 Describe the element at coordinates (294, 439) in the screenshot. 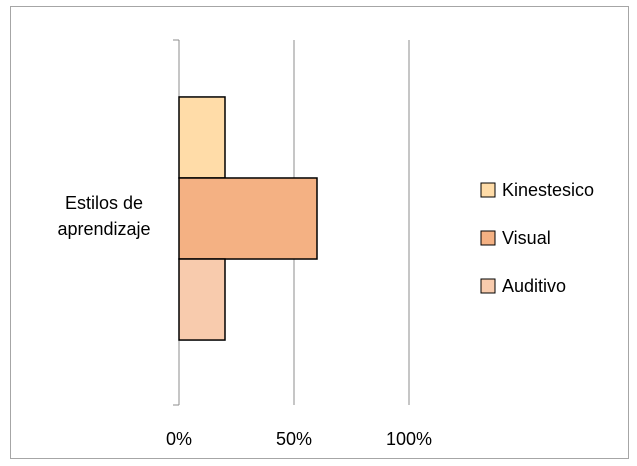

I see `x-tick-label: 50%` at that location.